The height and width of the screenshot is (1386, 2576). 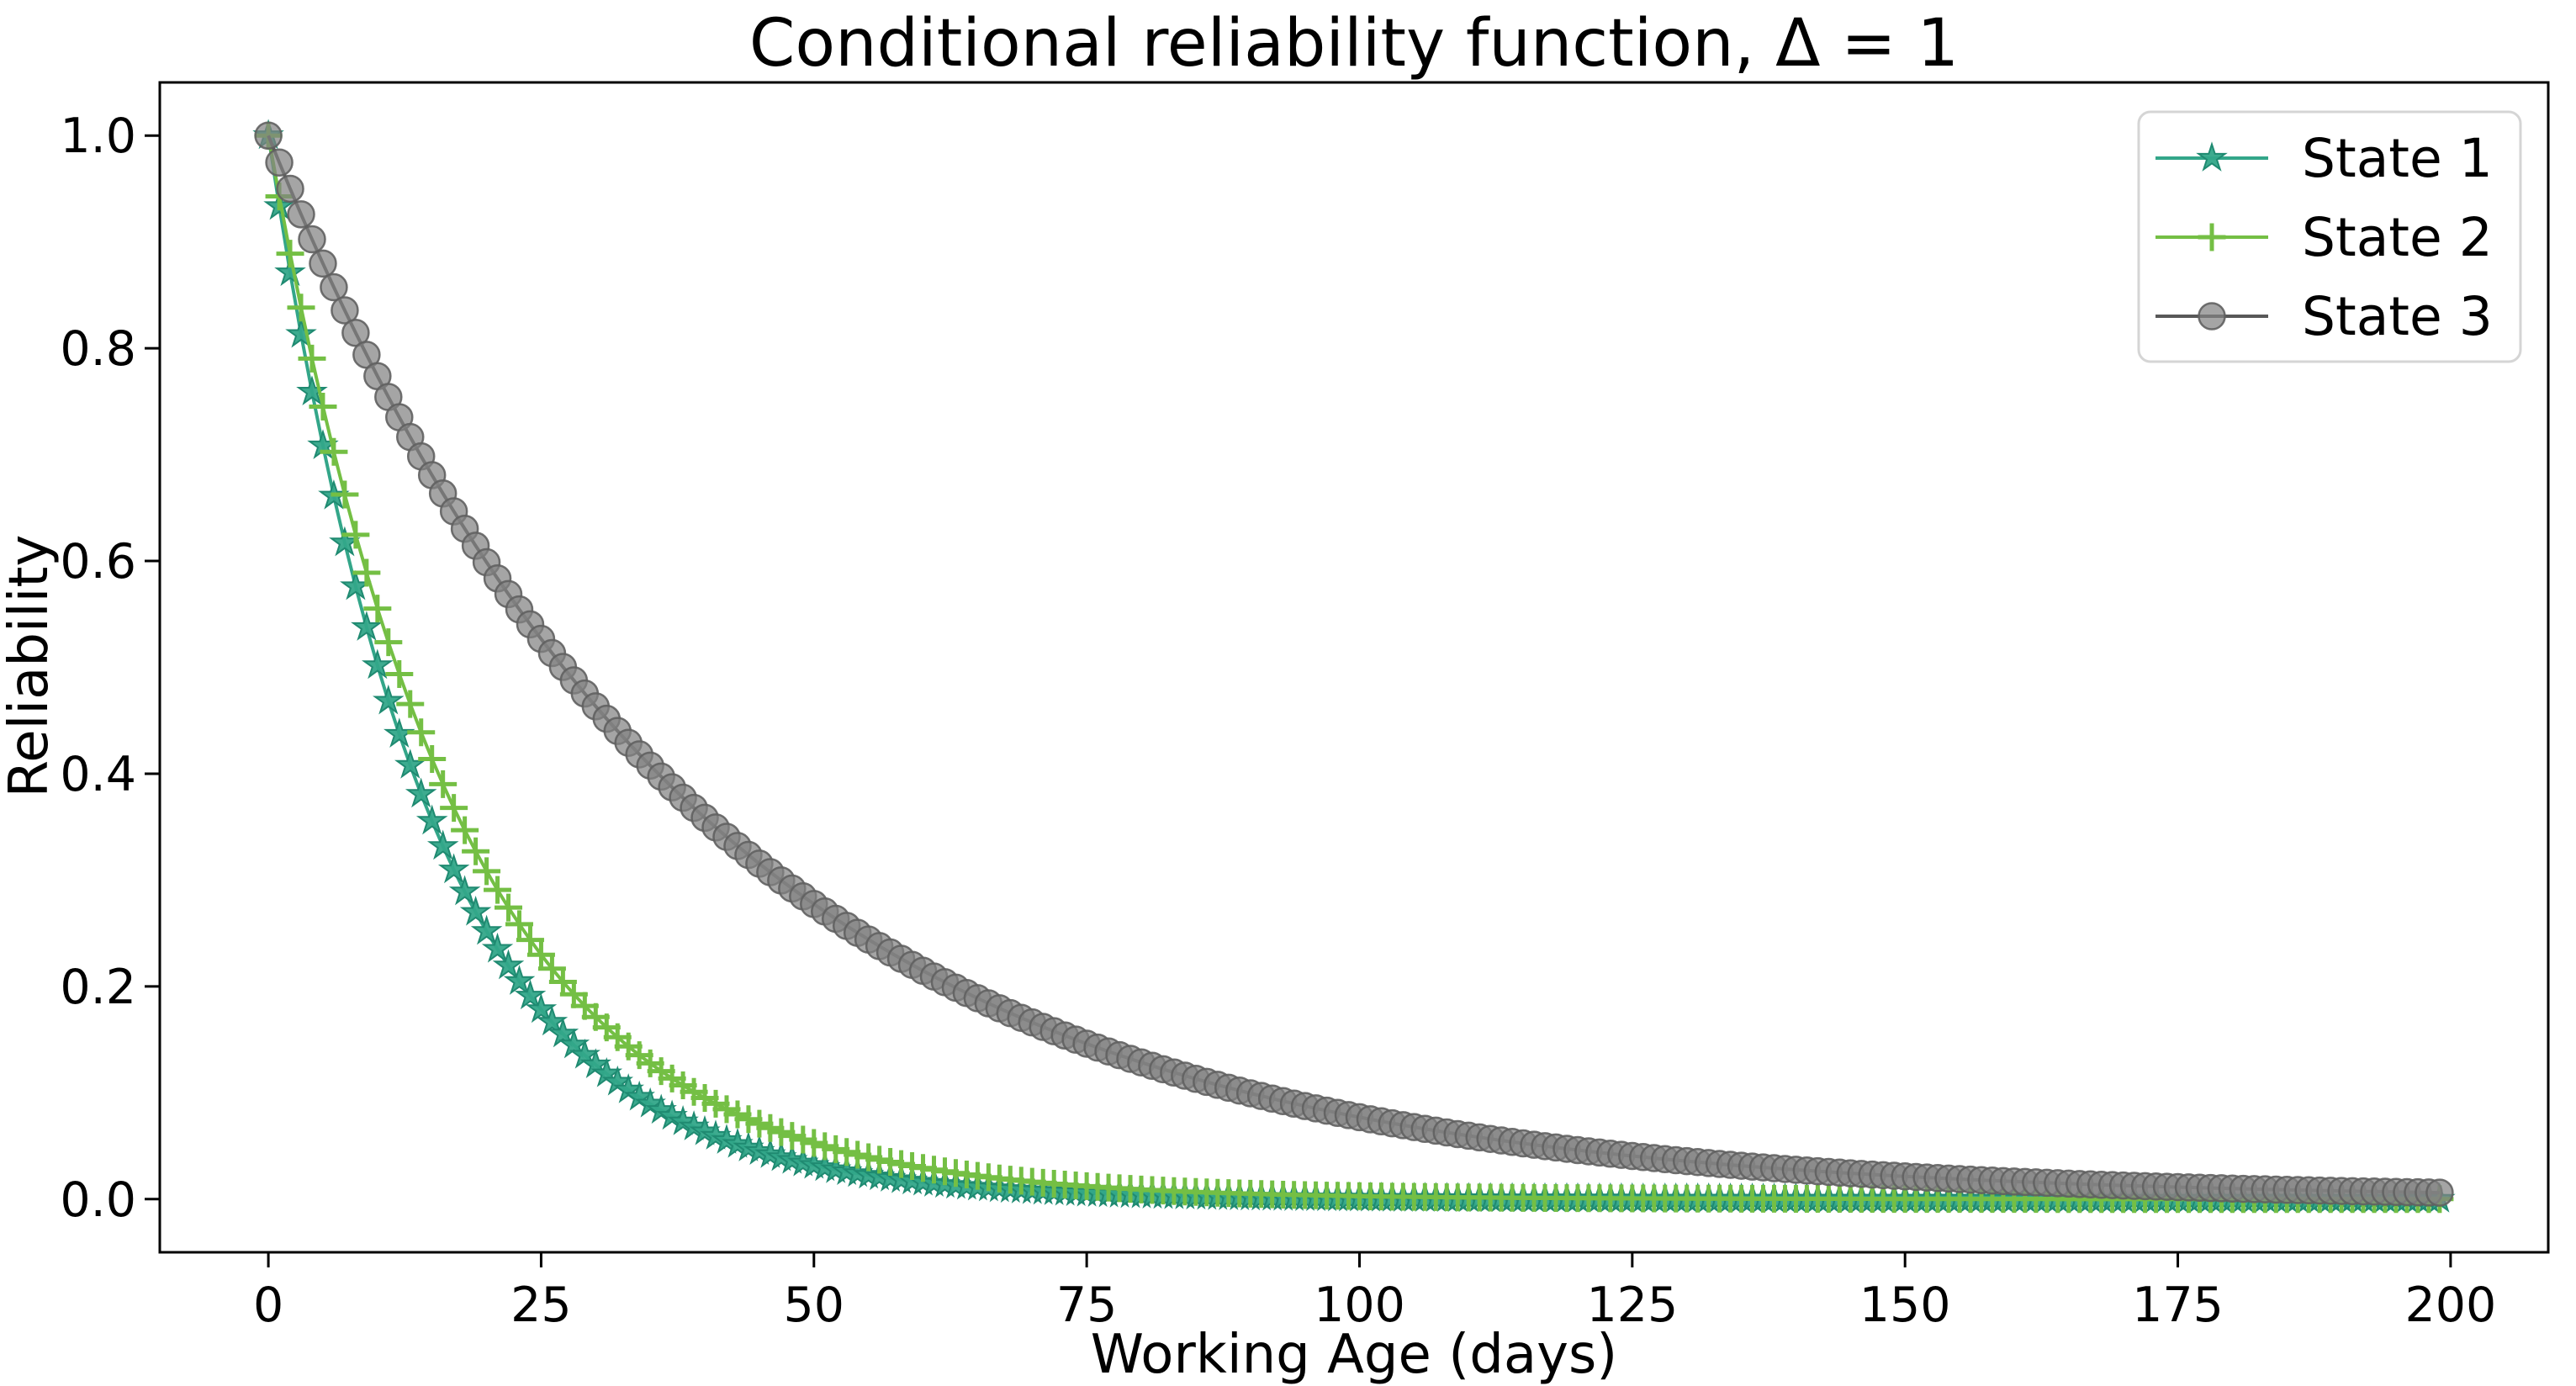 What do you see at coordinates (98, 562) in the screenshot?
I see `y-tick-label: 0.6` at bounding box center [98, 562].